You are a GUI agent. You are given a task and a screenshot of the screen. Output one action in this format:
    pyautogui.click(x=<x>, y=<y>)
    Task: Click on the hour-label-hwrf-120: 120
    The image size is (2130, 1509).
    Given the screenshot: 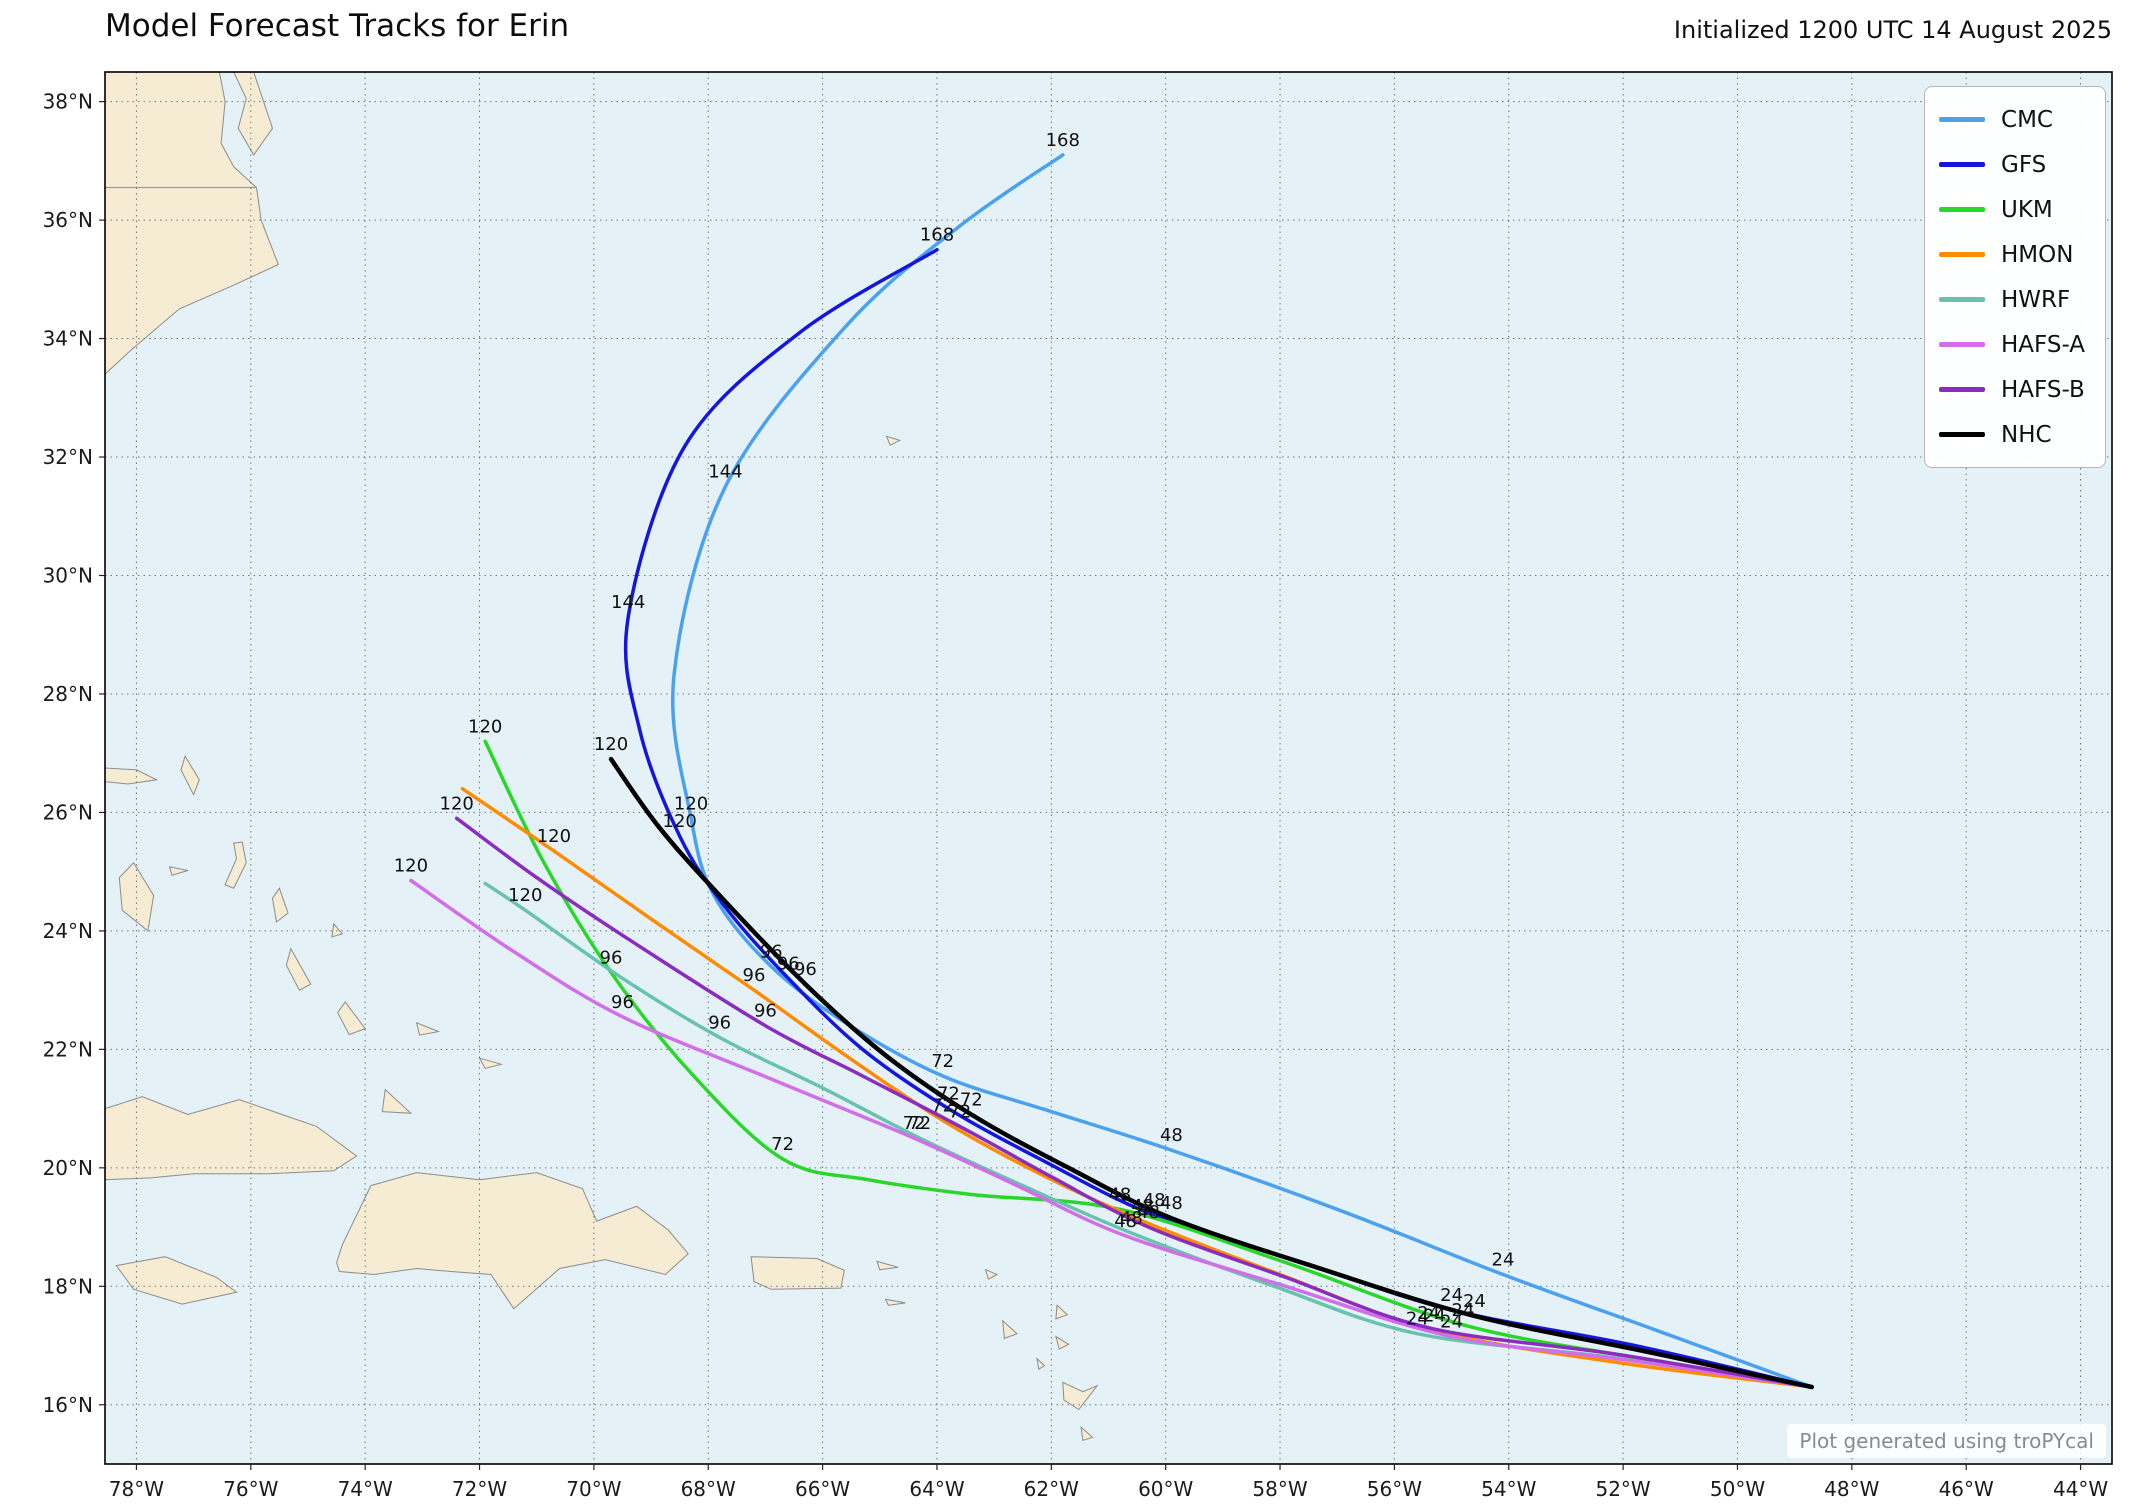 What is the action you would take?
    pyautogui.click(x=525, y=895)
    